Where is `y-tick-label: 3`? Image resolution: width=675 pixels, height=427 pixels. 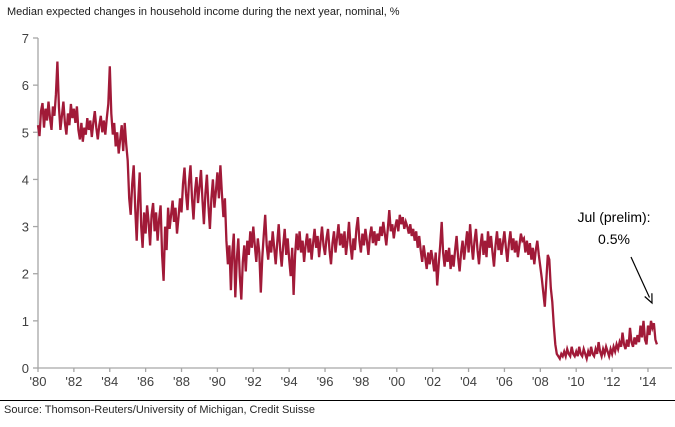 y-tick-label: 3 is located at coordinates (25, 227).